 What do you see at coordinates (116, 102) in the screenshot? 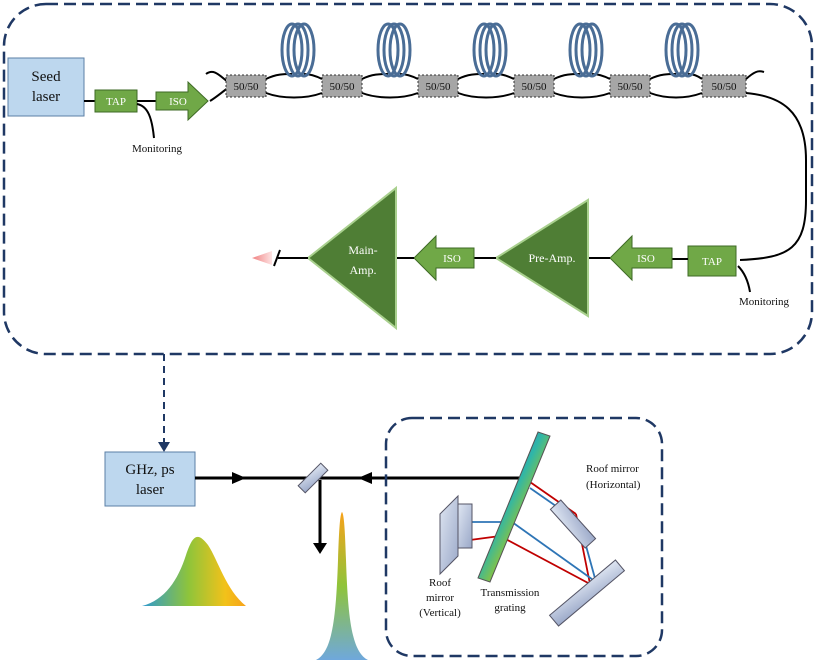
I see `tap-1-label: TAP` at bounding box center [116, 102].